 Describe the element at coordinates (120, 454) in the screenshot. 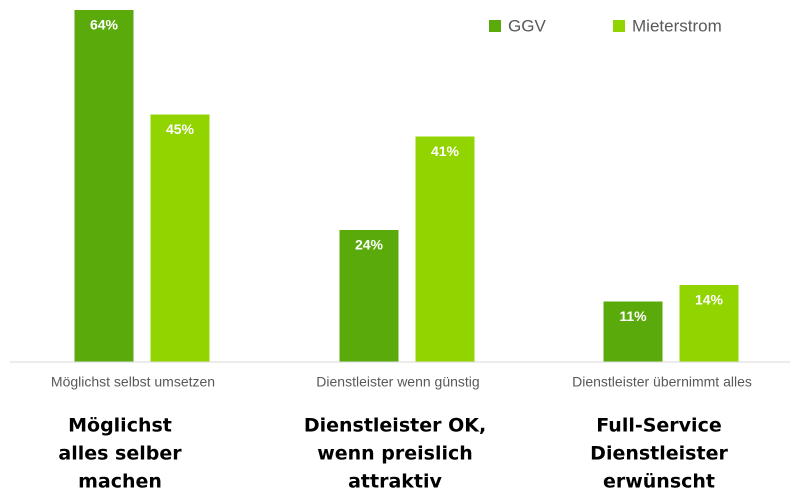

I see `annotation: alles selber` at that location.